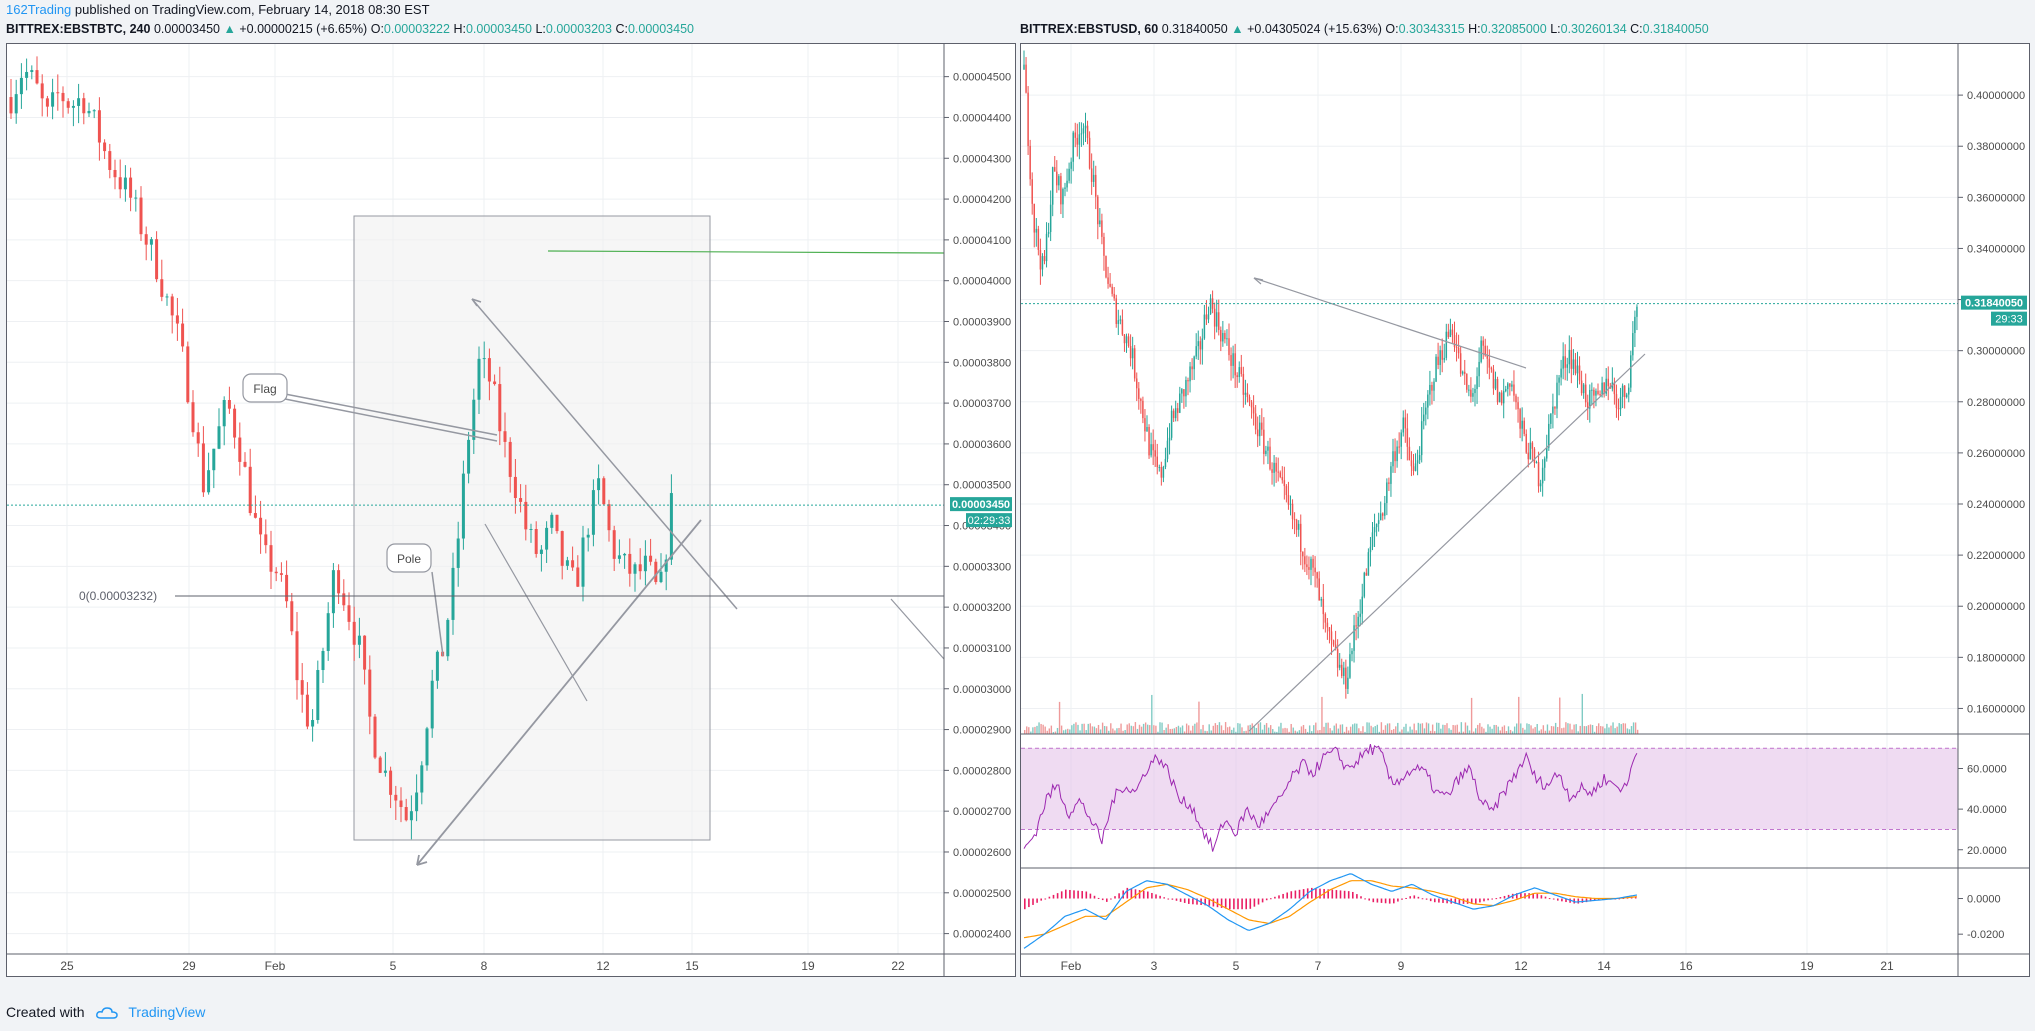 The width and height of the screenshot is (2035, 1031). Describe the element at coordinates (1593, 29) in the screenshot. I see `right-low: 0.30260134` at that location.